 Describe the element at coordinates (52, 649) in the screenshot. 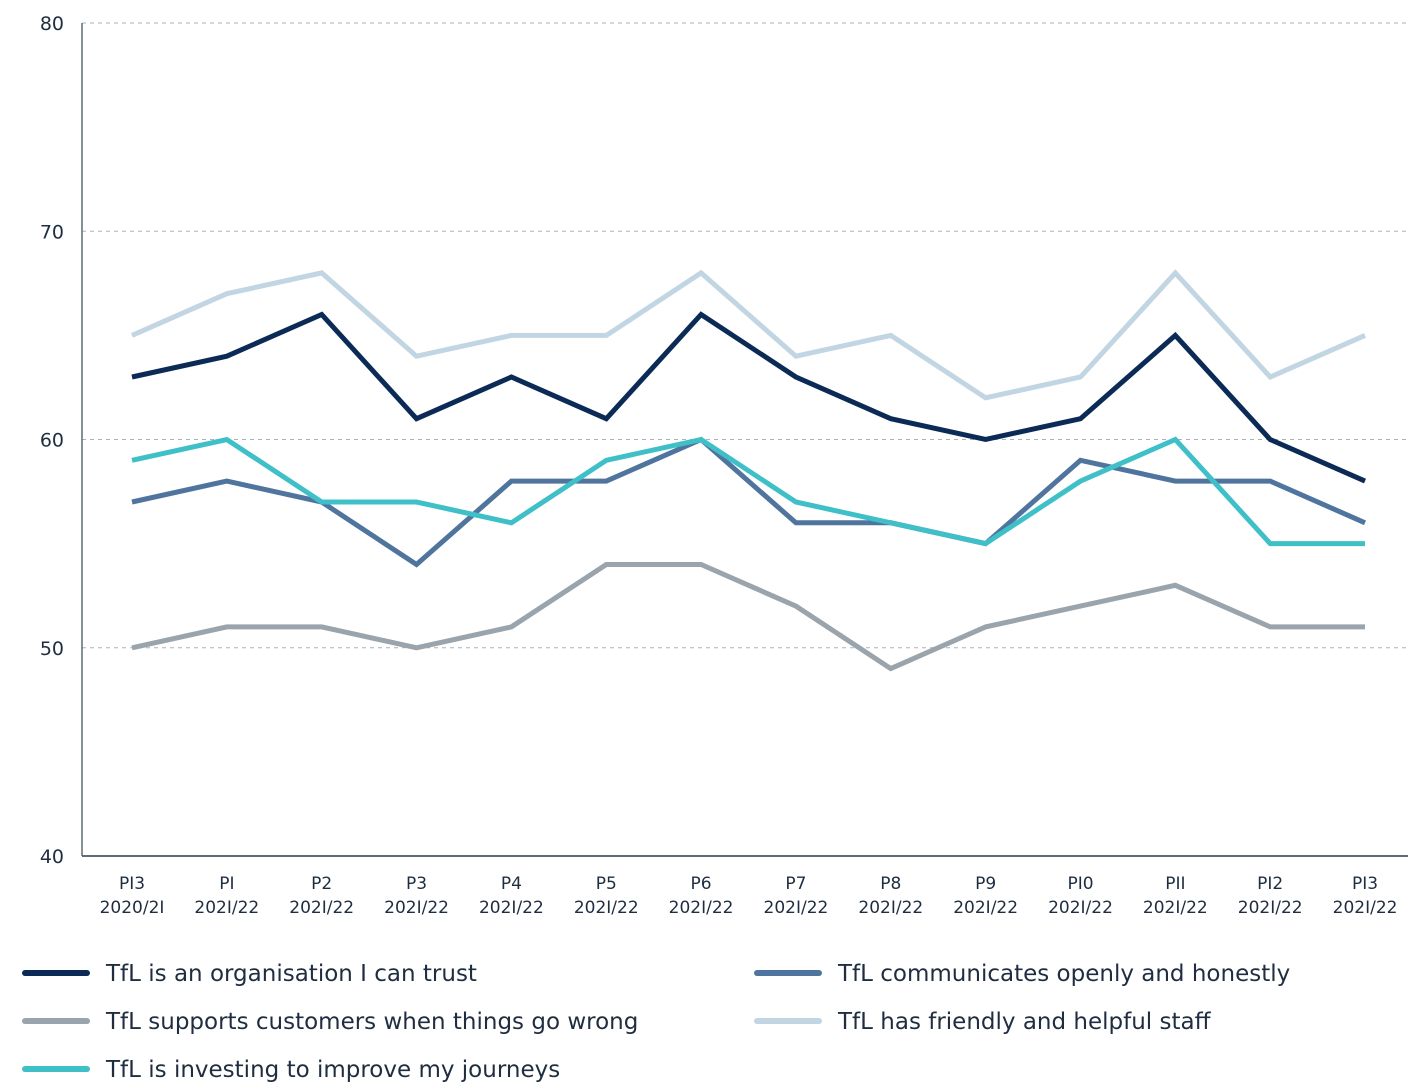

I see `y-tick-label-50: 50` at that location.